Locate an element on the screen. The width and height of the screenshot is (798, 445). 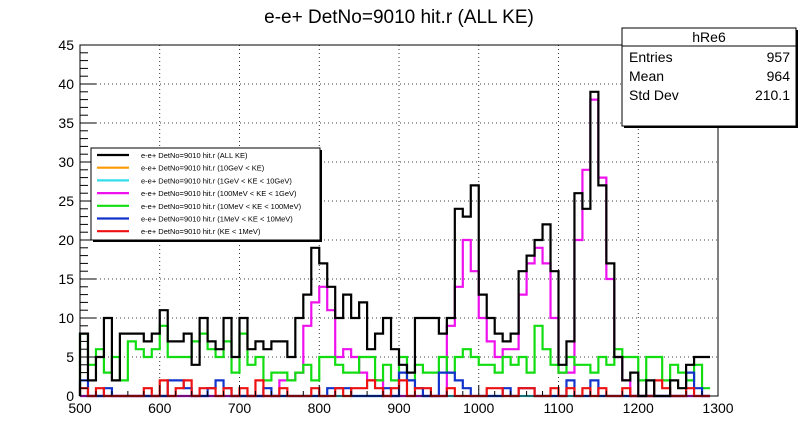
y-tick-label-3: 15 is located at coordinates (66, 279).